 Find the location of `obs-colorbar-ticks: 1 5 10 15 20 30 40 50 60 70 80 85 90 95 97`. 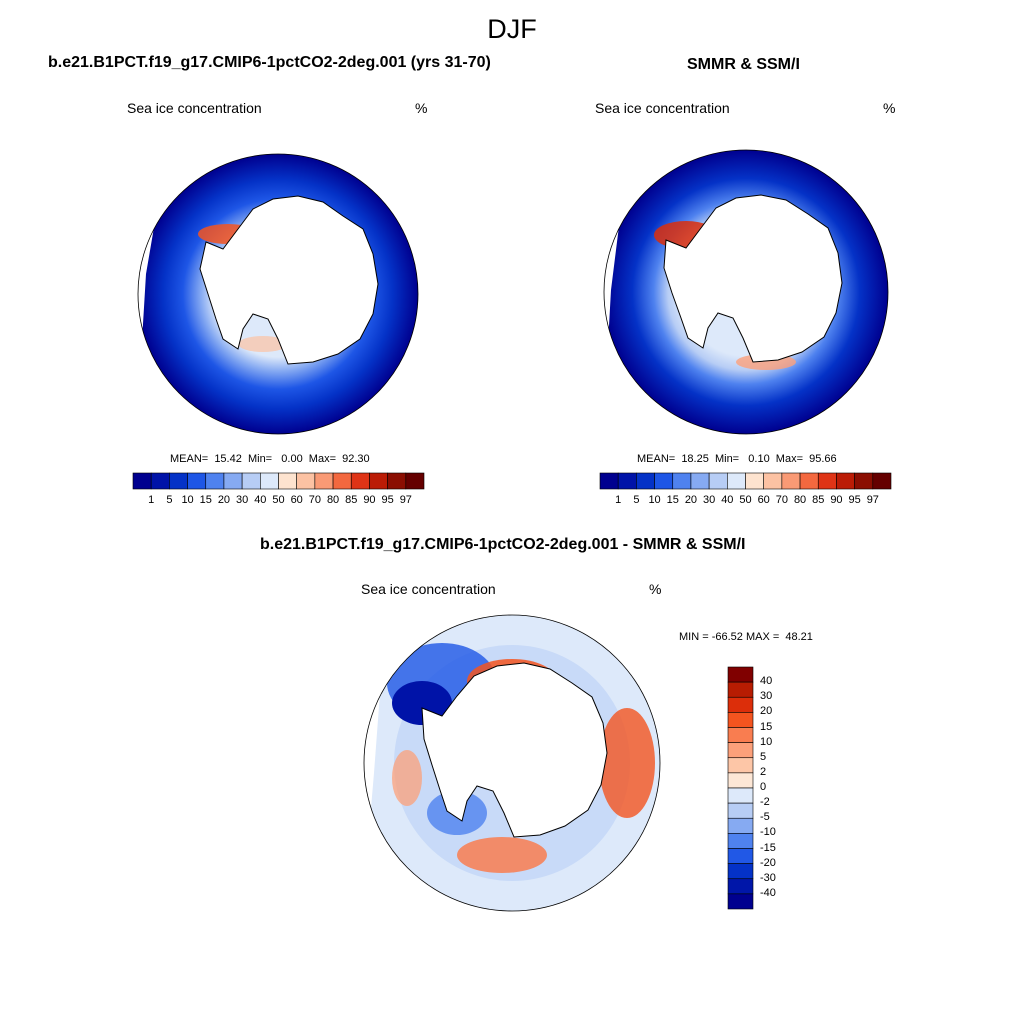

obs-colorbar-ticks: 1 5 10 15 20 30 40 50 60 70 80 85 90 95 97 is located at coordinates (745, 501).